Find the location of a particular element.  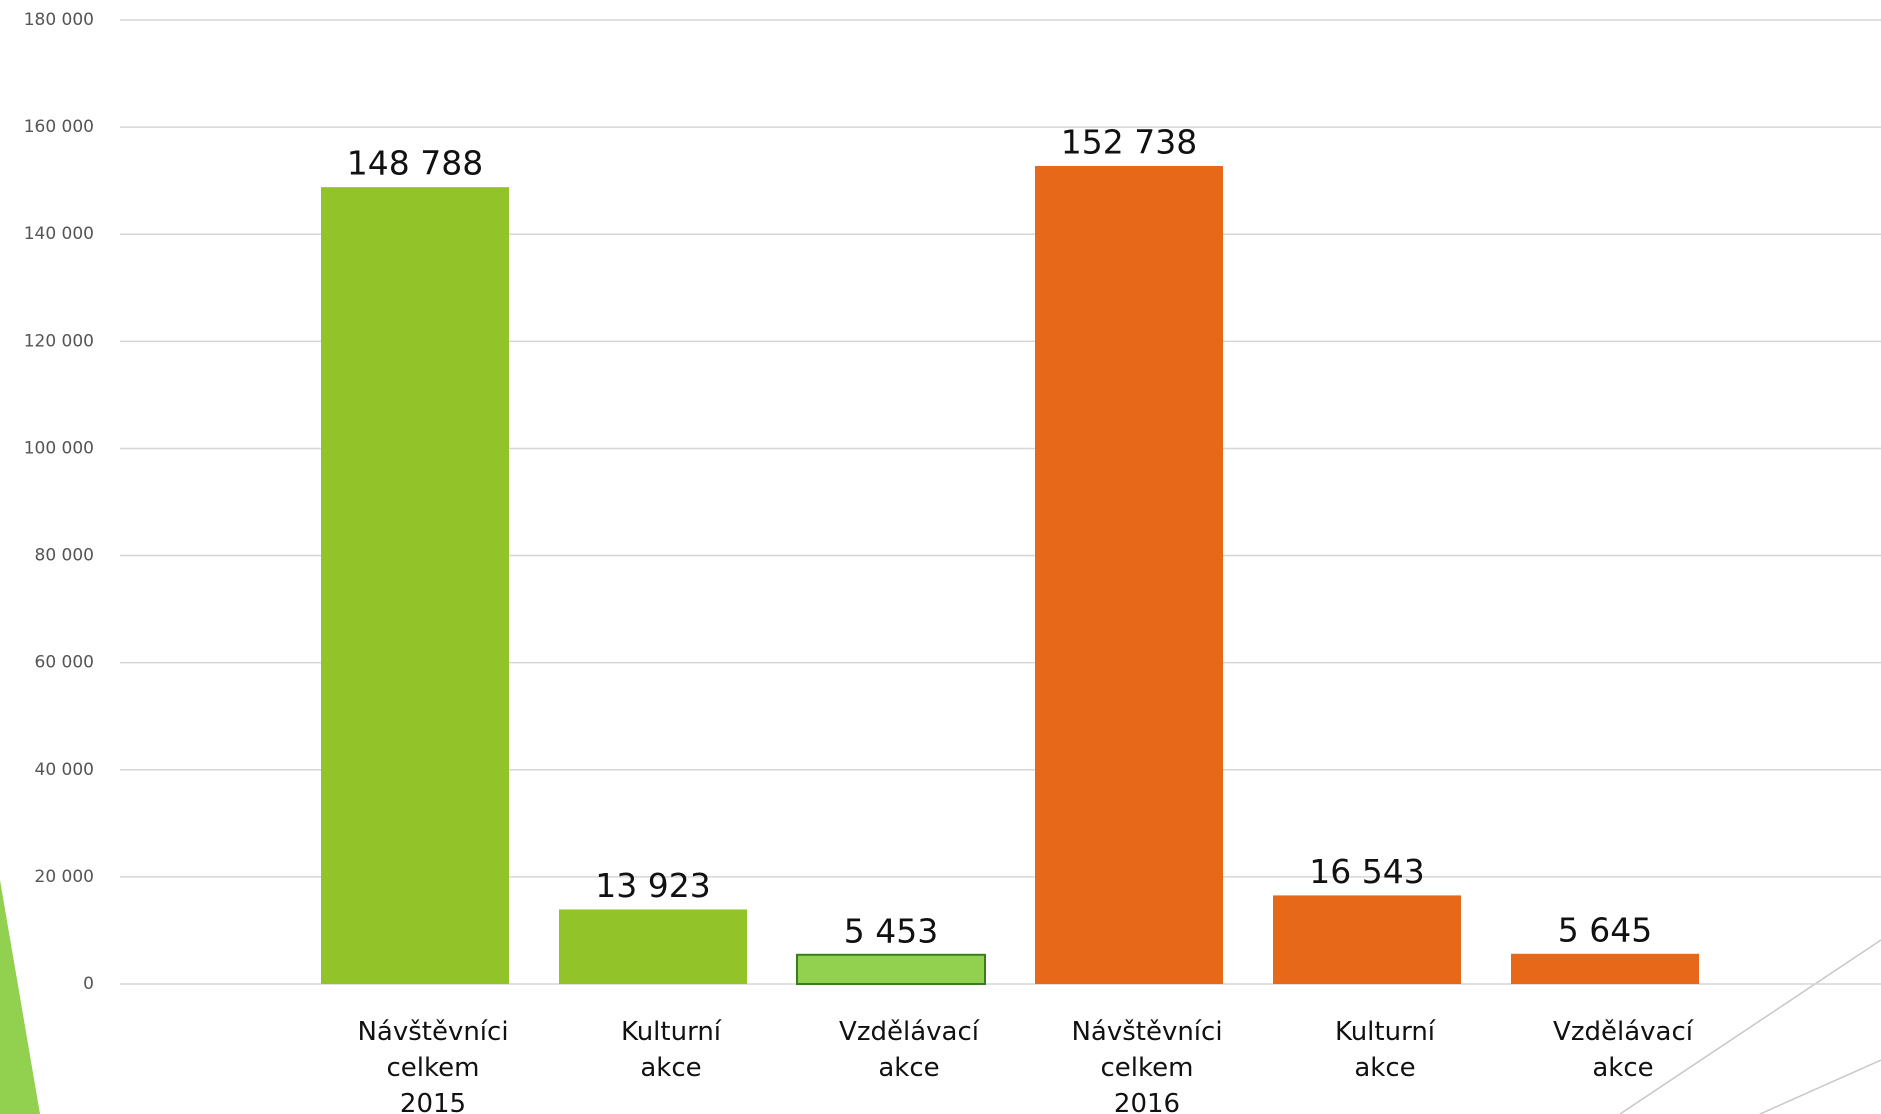

y-tick-label: 60 000 is located at coordinates (64, 663).